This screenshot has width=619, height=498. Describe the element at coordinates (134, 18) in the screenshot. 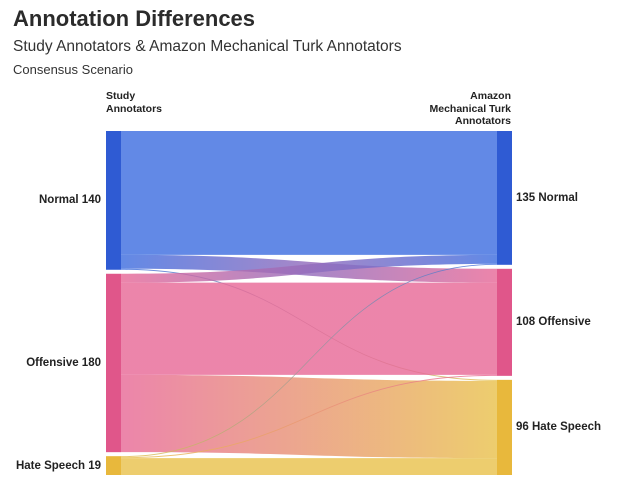

I see `chart-title: Annotation Differences` at that location.